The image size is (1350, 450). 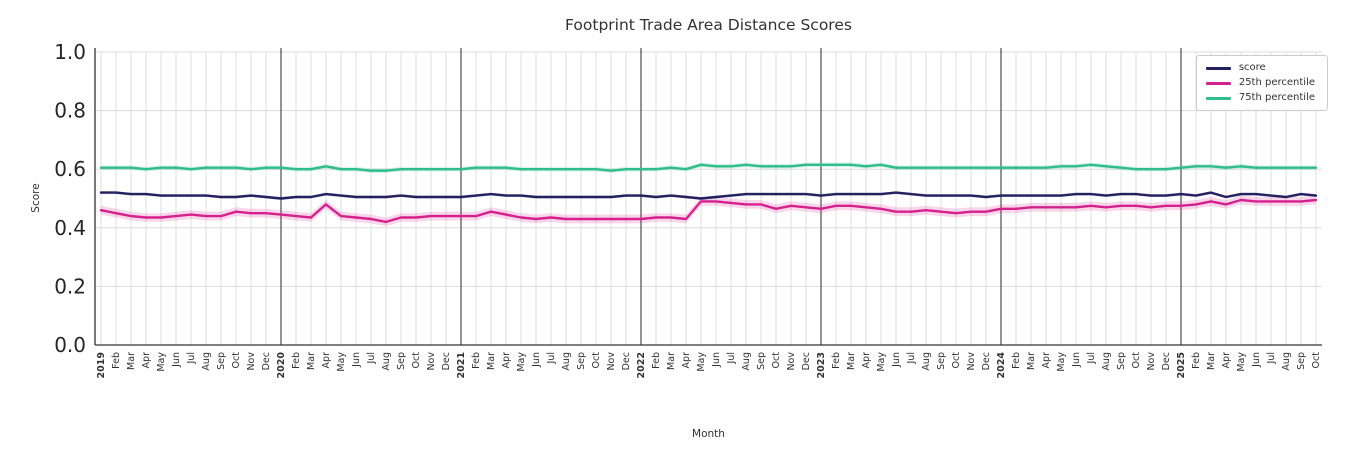 I want to click on y-tick-label: 0.6, so click(x=70, y=169).